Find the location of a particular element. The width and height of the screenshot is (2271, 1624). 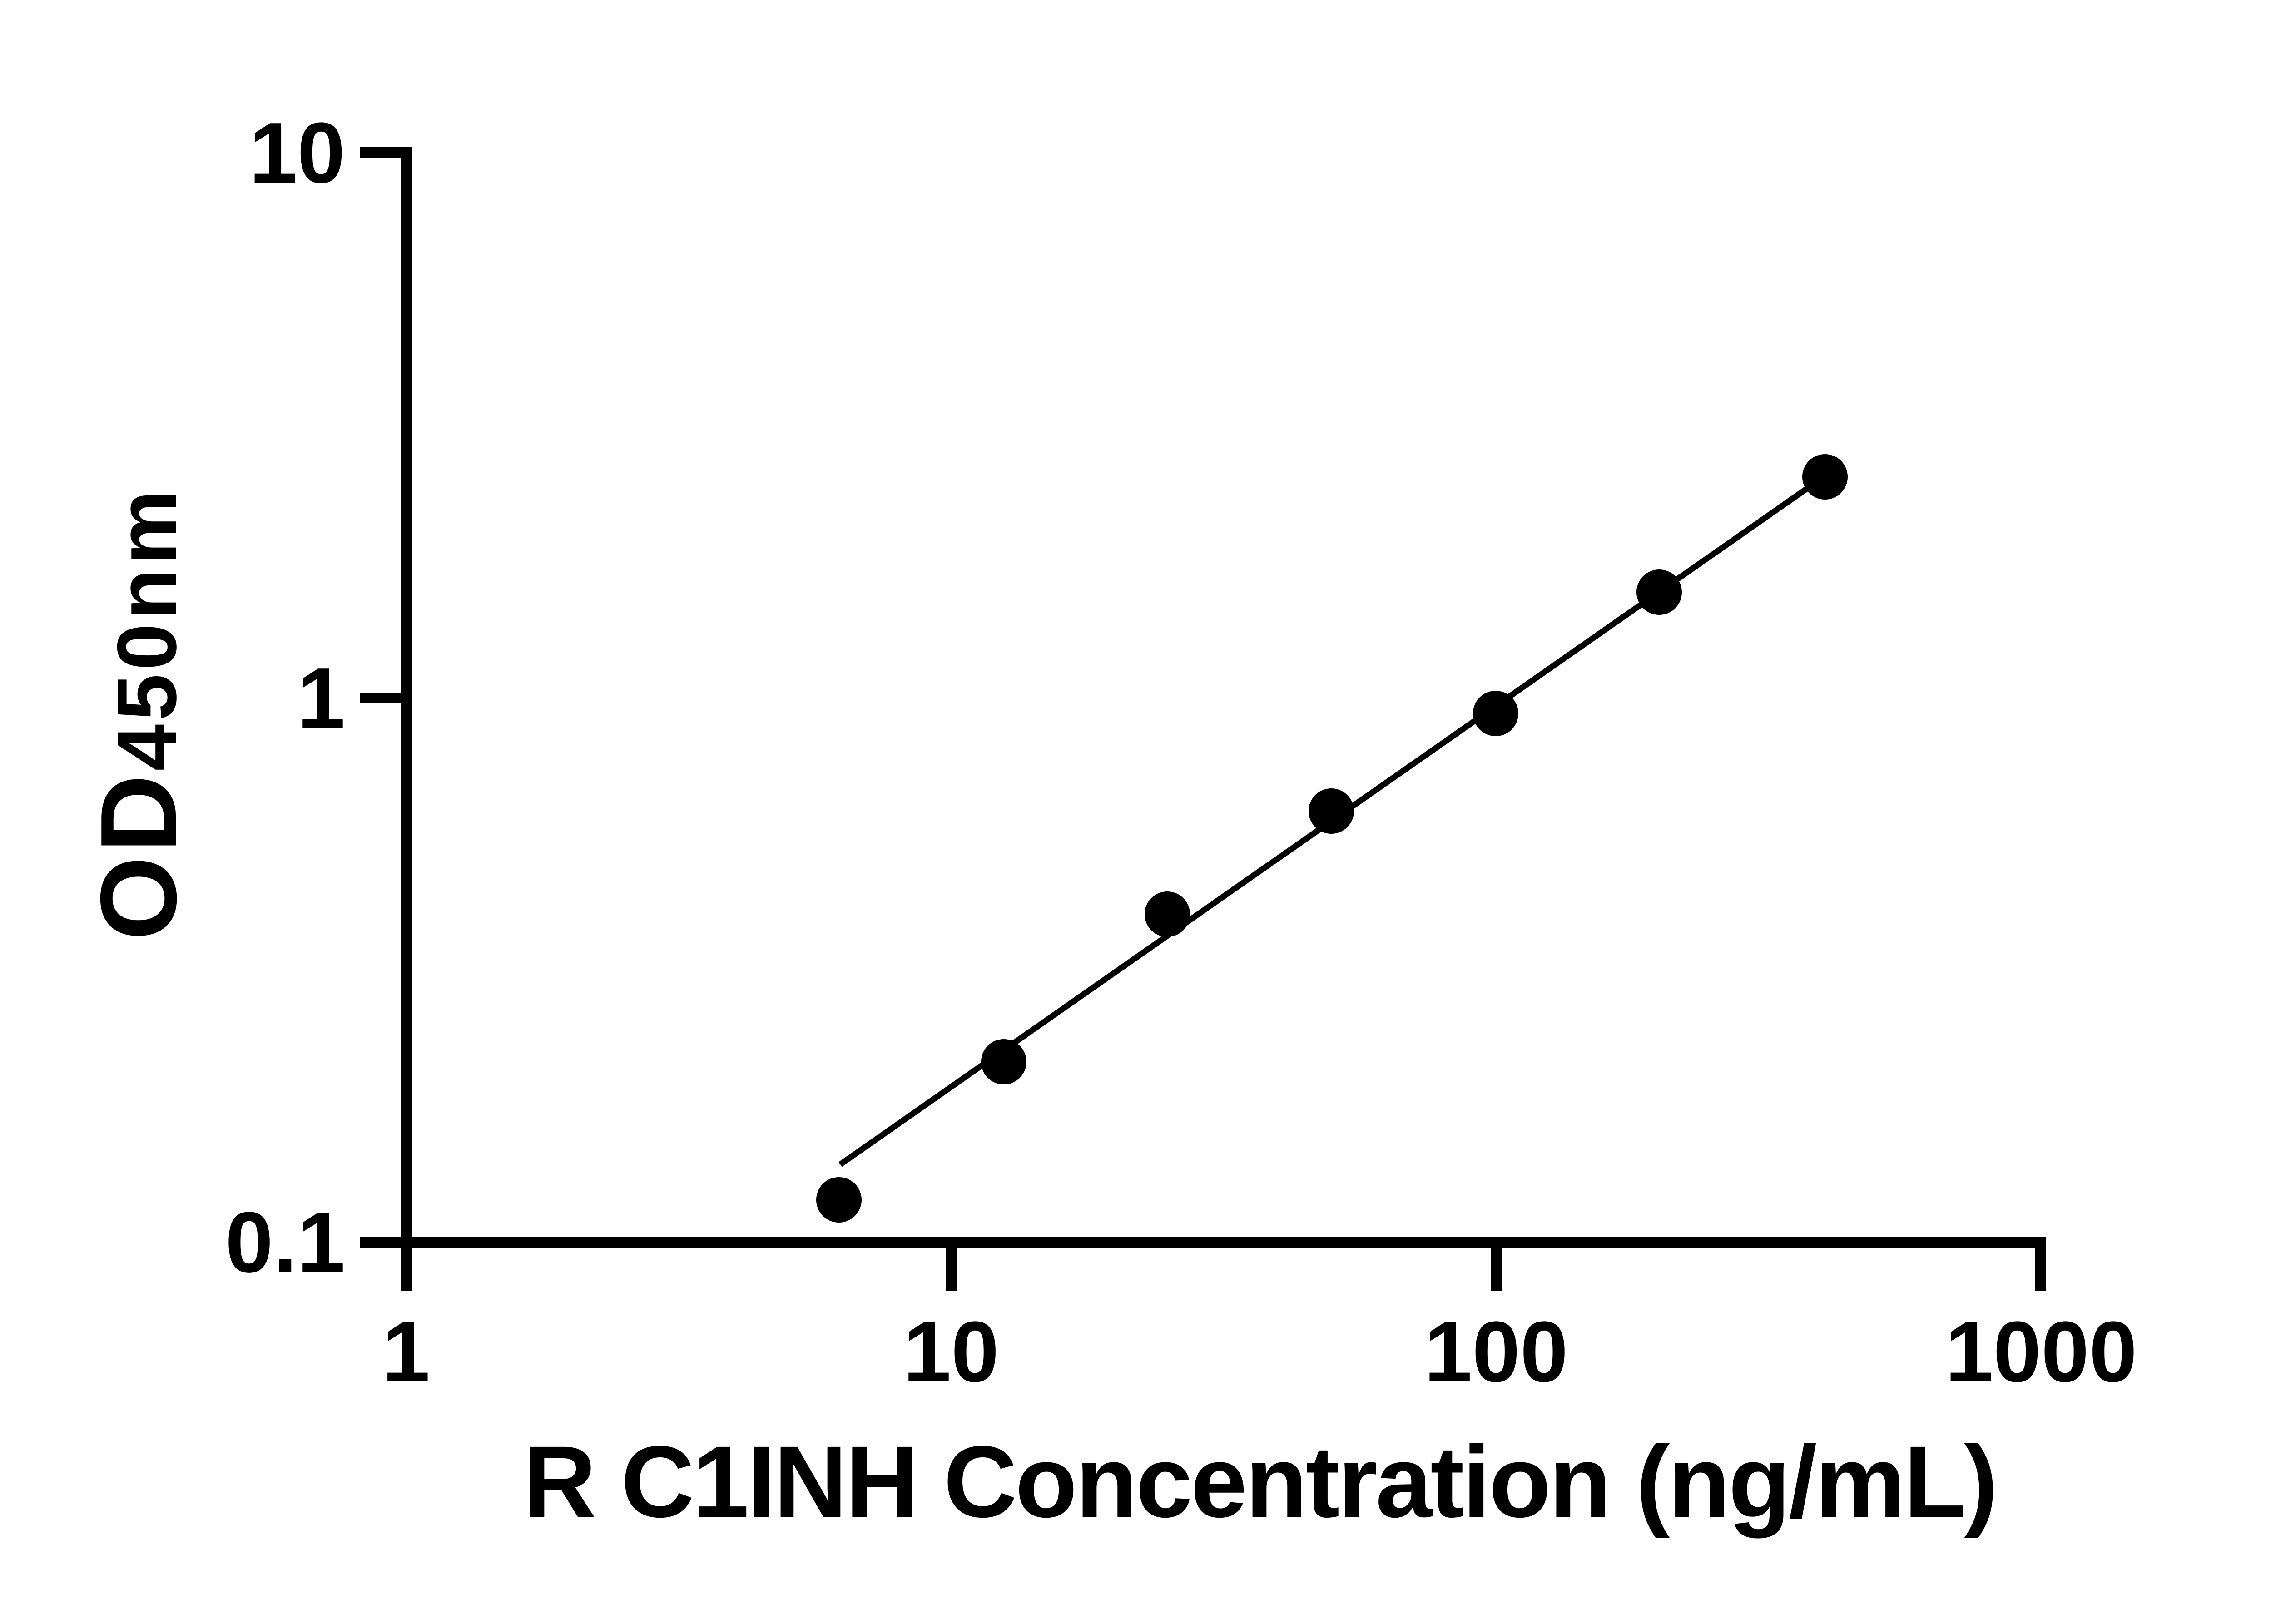

svg-text: 100 is located at coordinates (1496, 1352).